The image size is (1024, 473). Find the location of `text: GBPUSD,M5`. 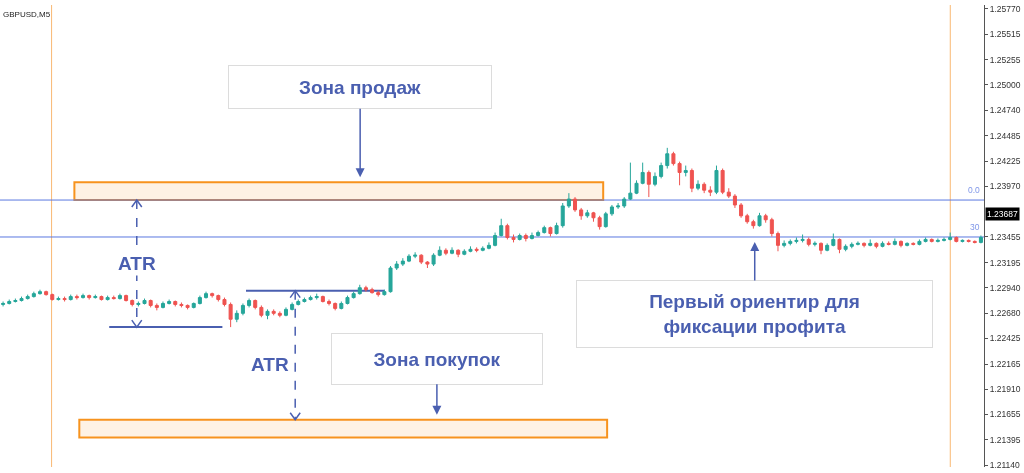

text: GBPUSD,M5 is located at coordinates (27, 15).